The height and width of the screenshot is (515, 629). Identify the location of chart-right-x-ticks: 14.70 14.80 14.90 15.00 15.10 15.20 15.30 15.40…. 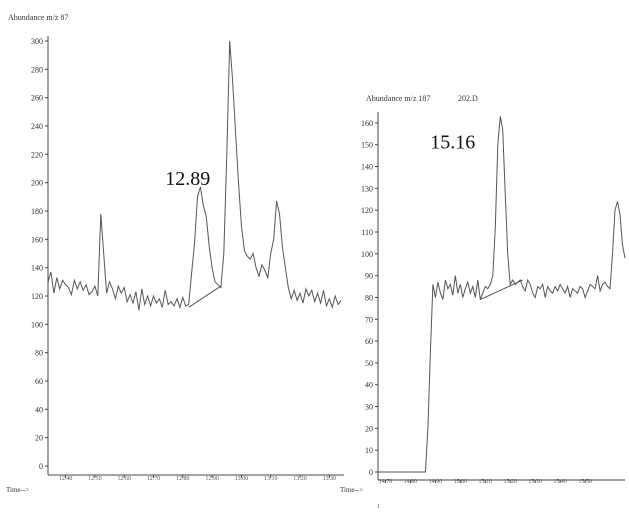
(485, 482).